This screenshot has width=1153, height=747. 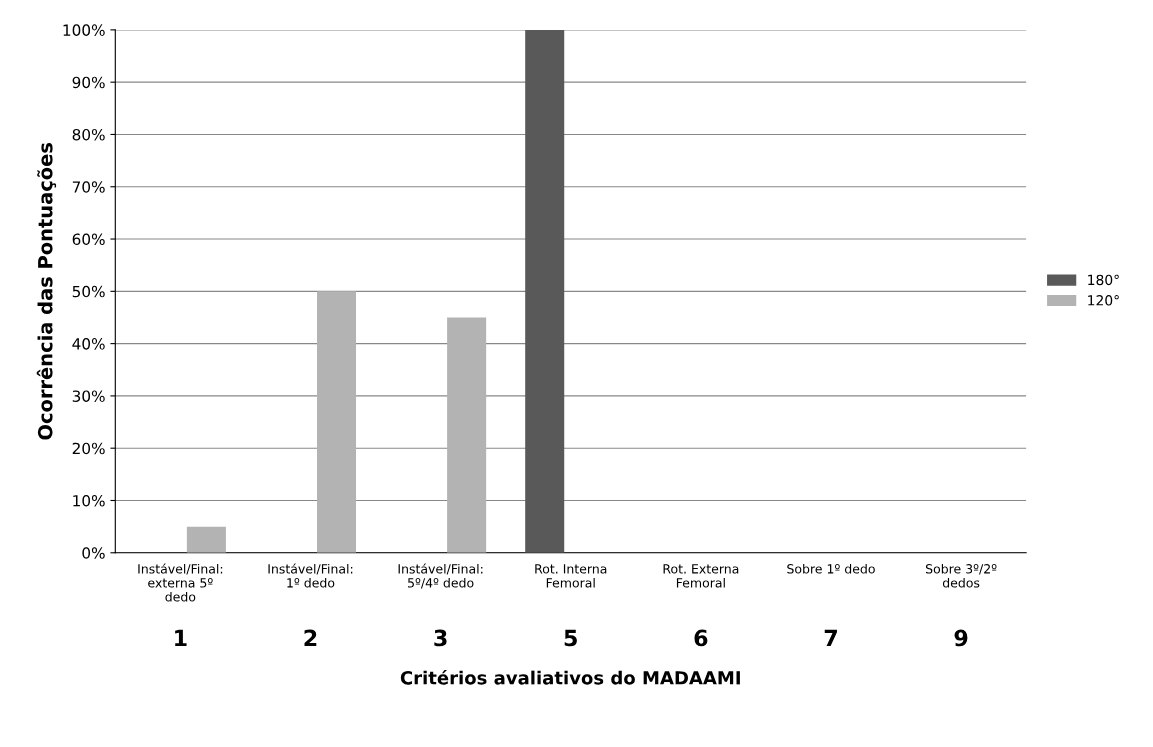 I want to click on x-tick-label: Sobre 1º dedo, so click(x=831, y=568).